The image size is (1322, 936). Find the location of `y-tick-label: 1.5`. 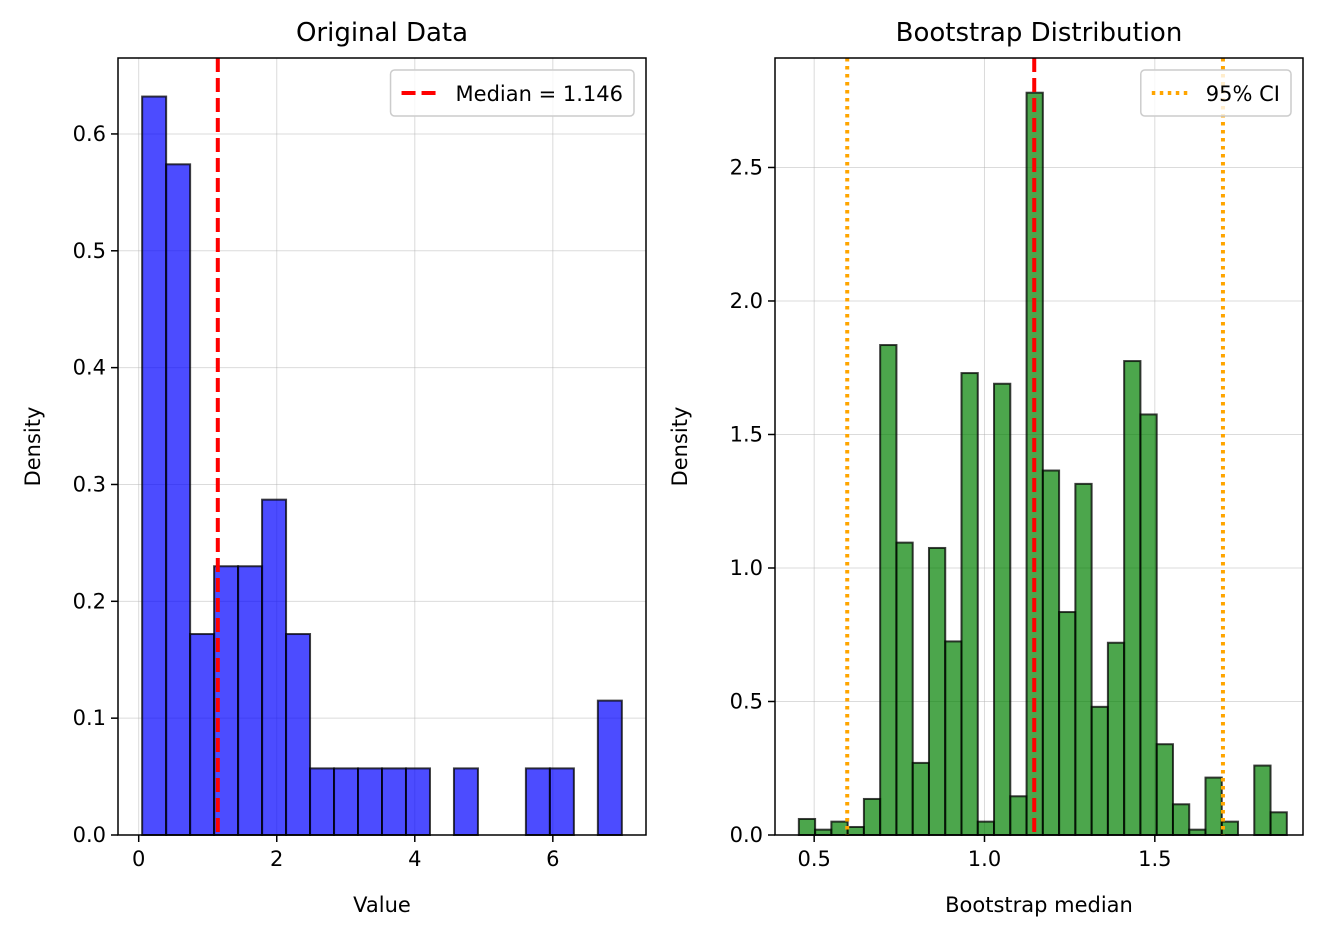

y-tick-label: 1.5 is located at coordinates (746, 434).